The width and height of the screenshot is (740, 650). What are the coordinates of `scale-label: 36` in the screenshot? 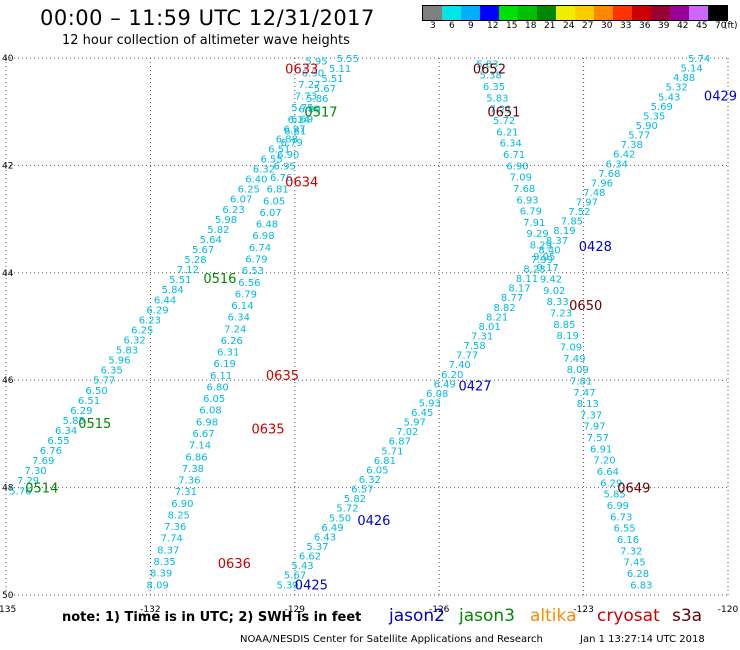 It's located at (645, 26).